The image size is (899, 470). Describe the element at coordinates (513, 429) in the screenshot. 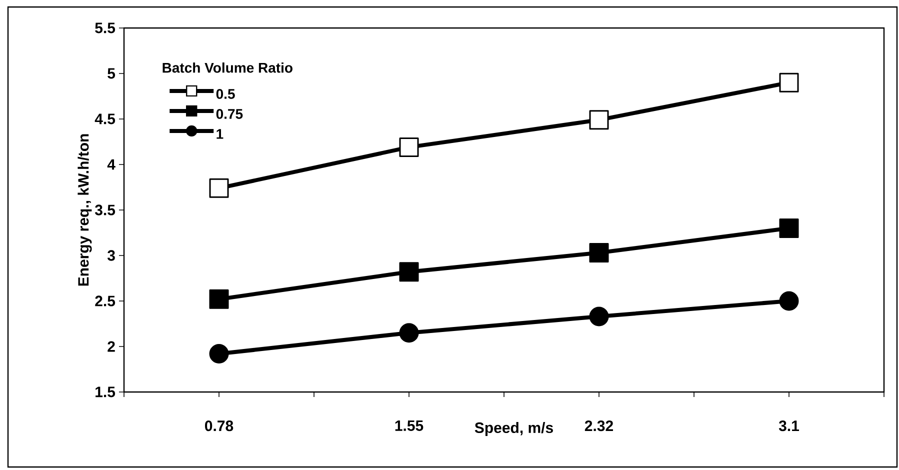

I see `x-axis-title: Speed, m/s` at that location.